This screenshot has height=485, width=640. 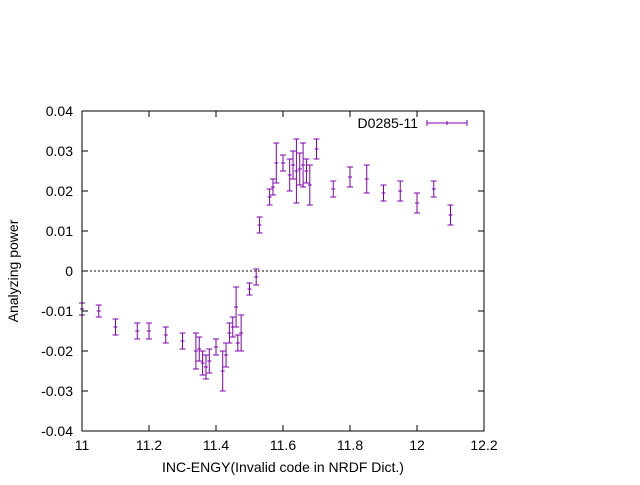 I want to click on x-tick-label: 11.4, so click(x=216, y=445).